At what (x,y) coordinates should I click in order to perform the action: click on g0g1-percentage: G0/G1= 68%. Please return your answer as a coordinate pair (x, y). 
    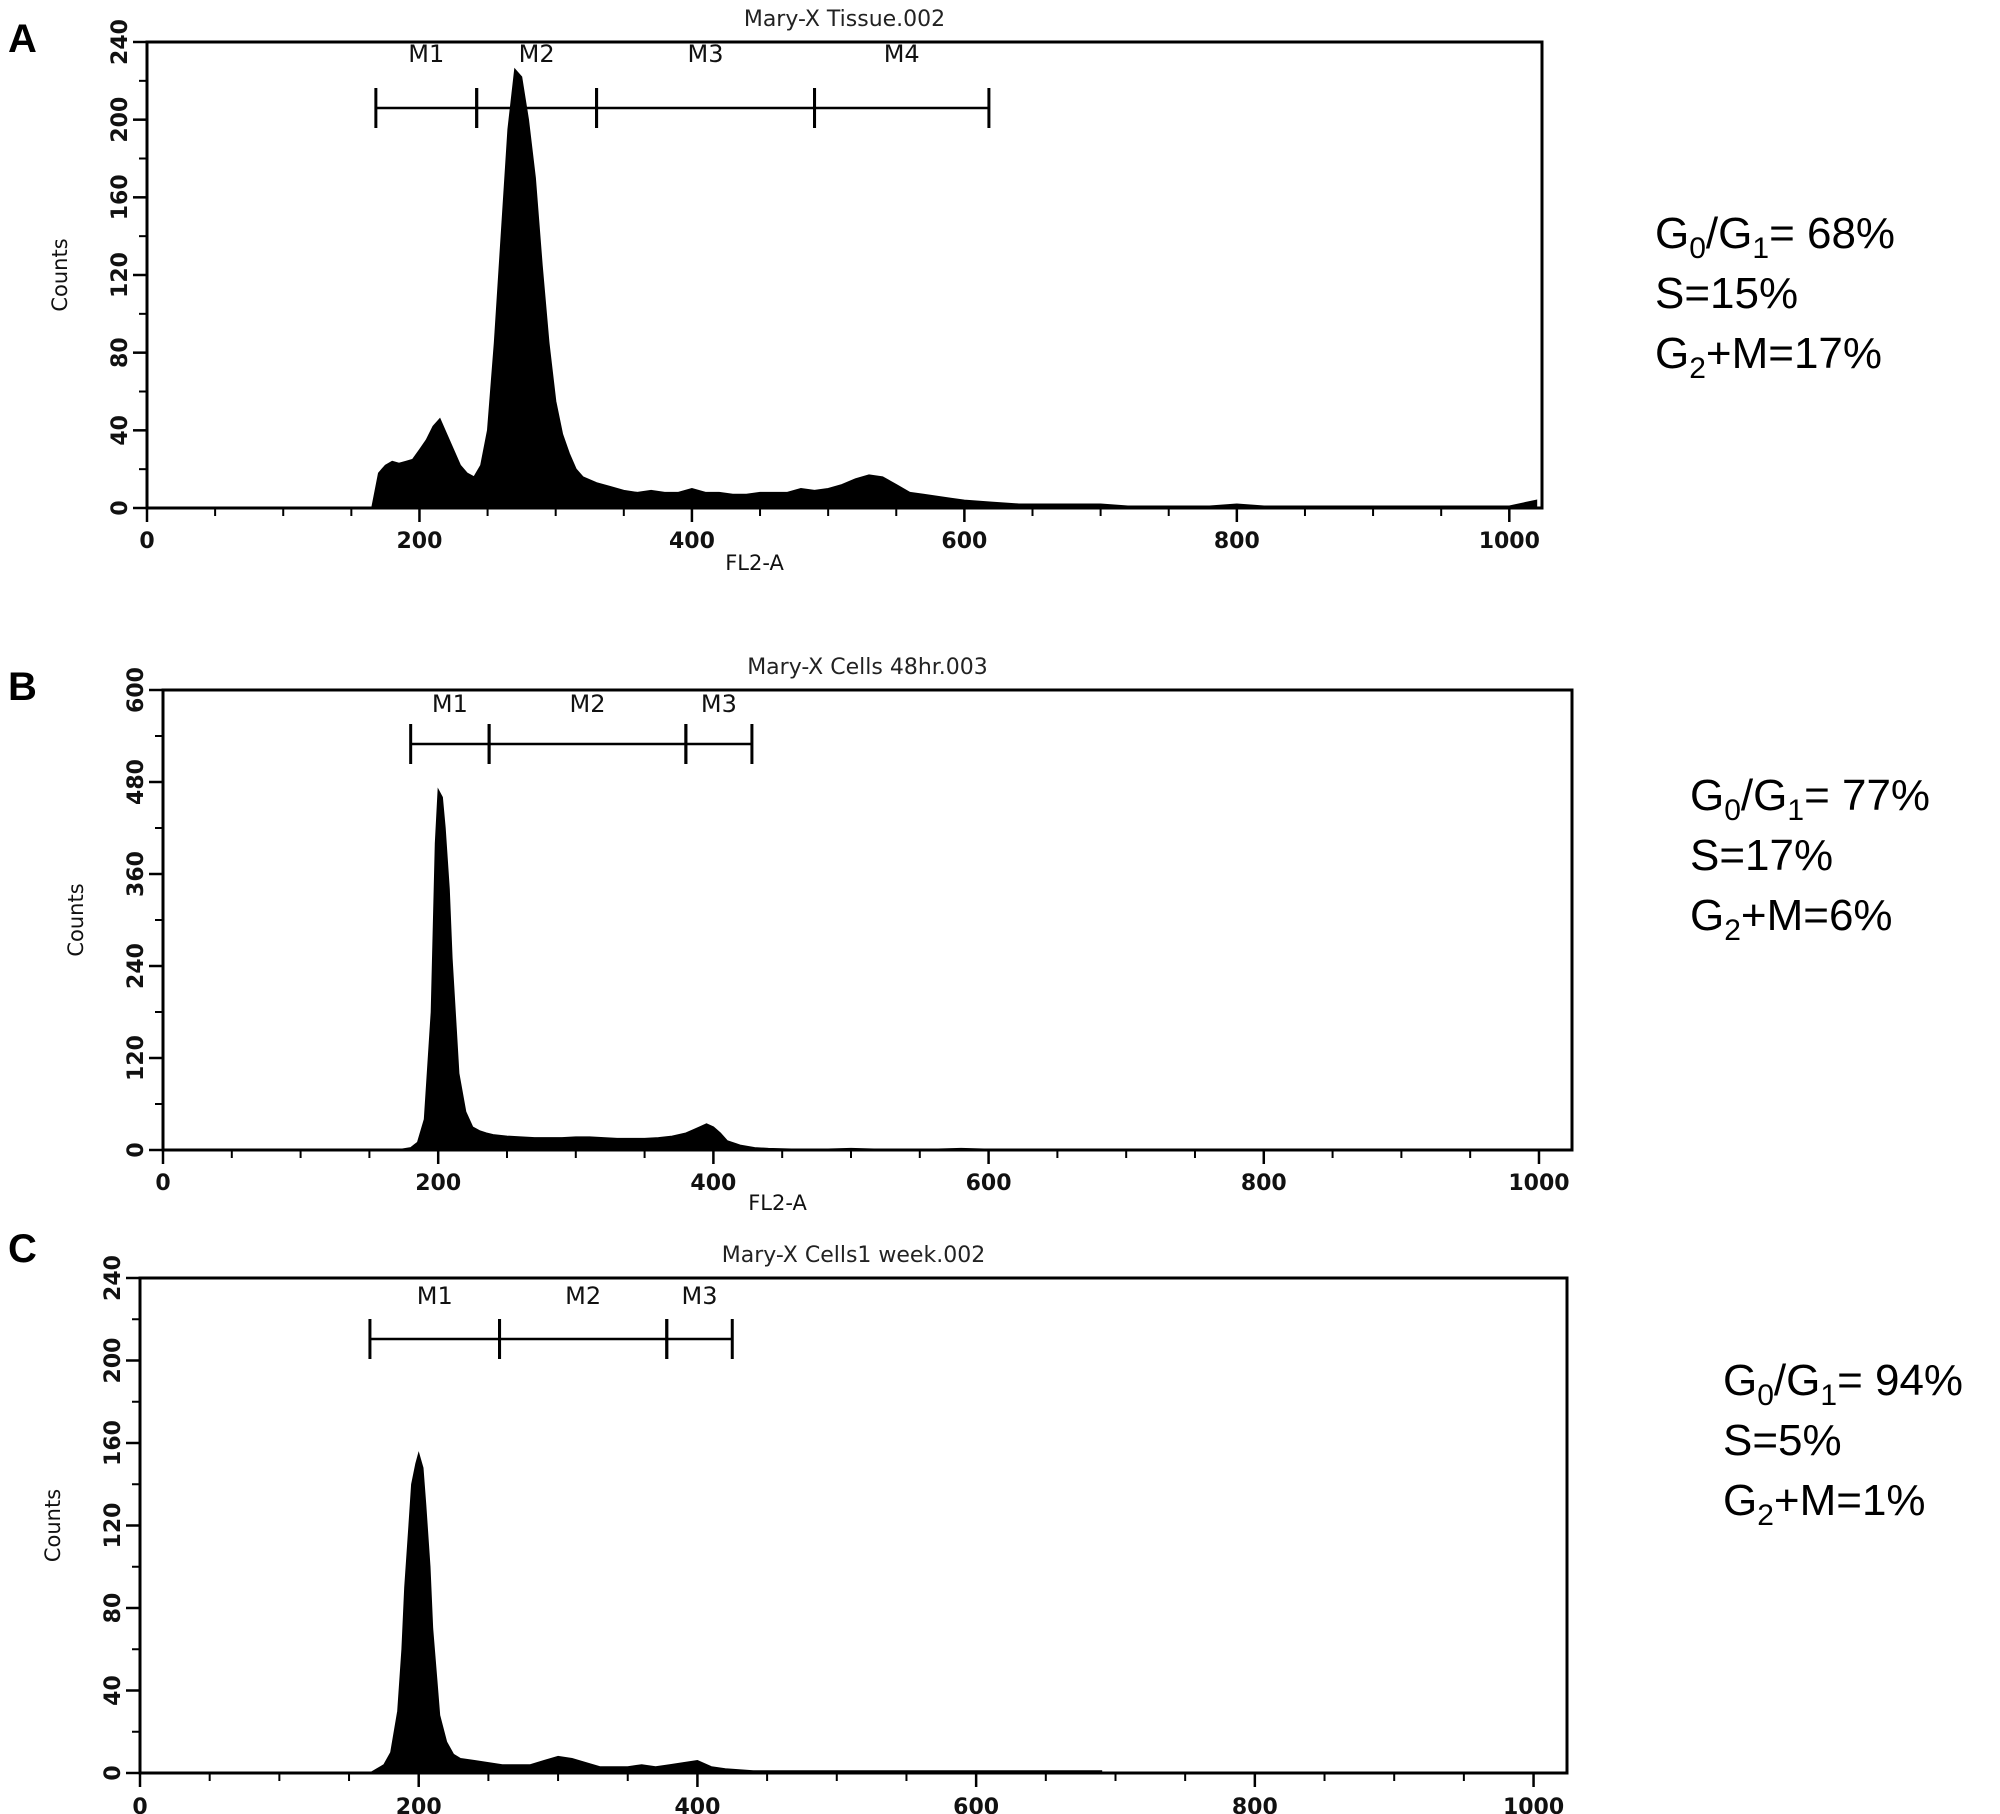
    Looking at the image, I should click on (1775, 237).